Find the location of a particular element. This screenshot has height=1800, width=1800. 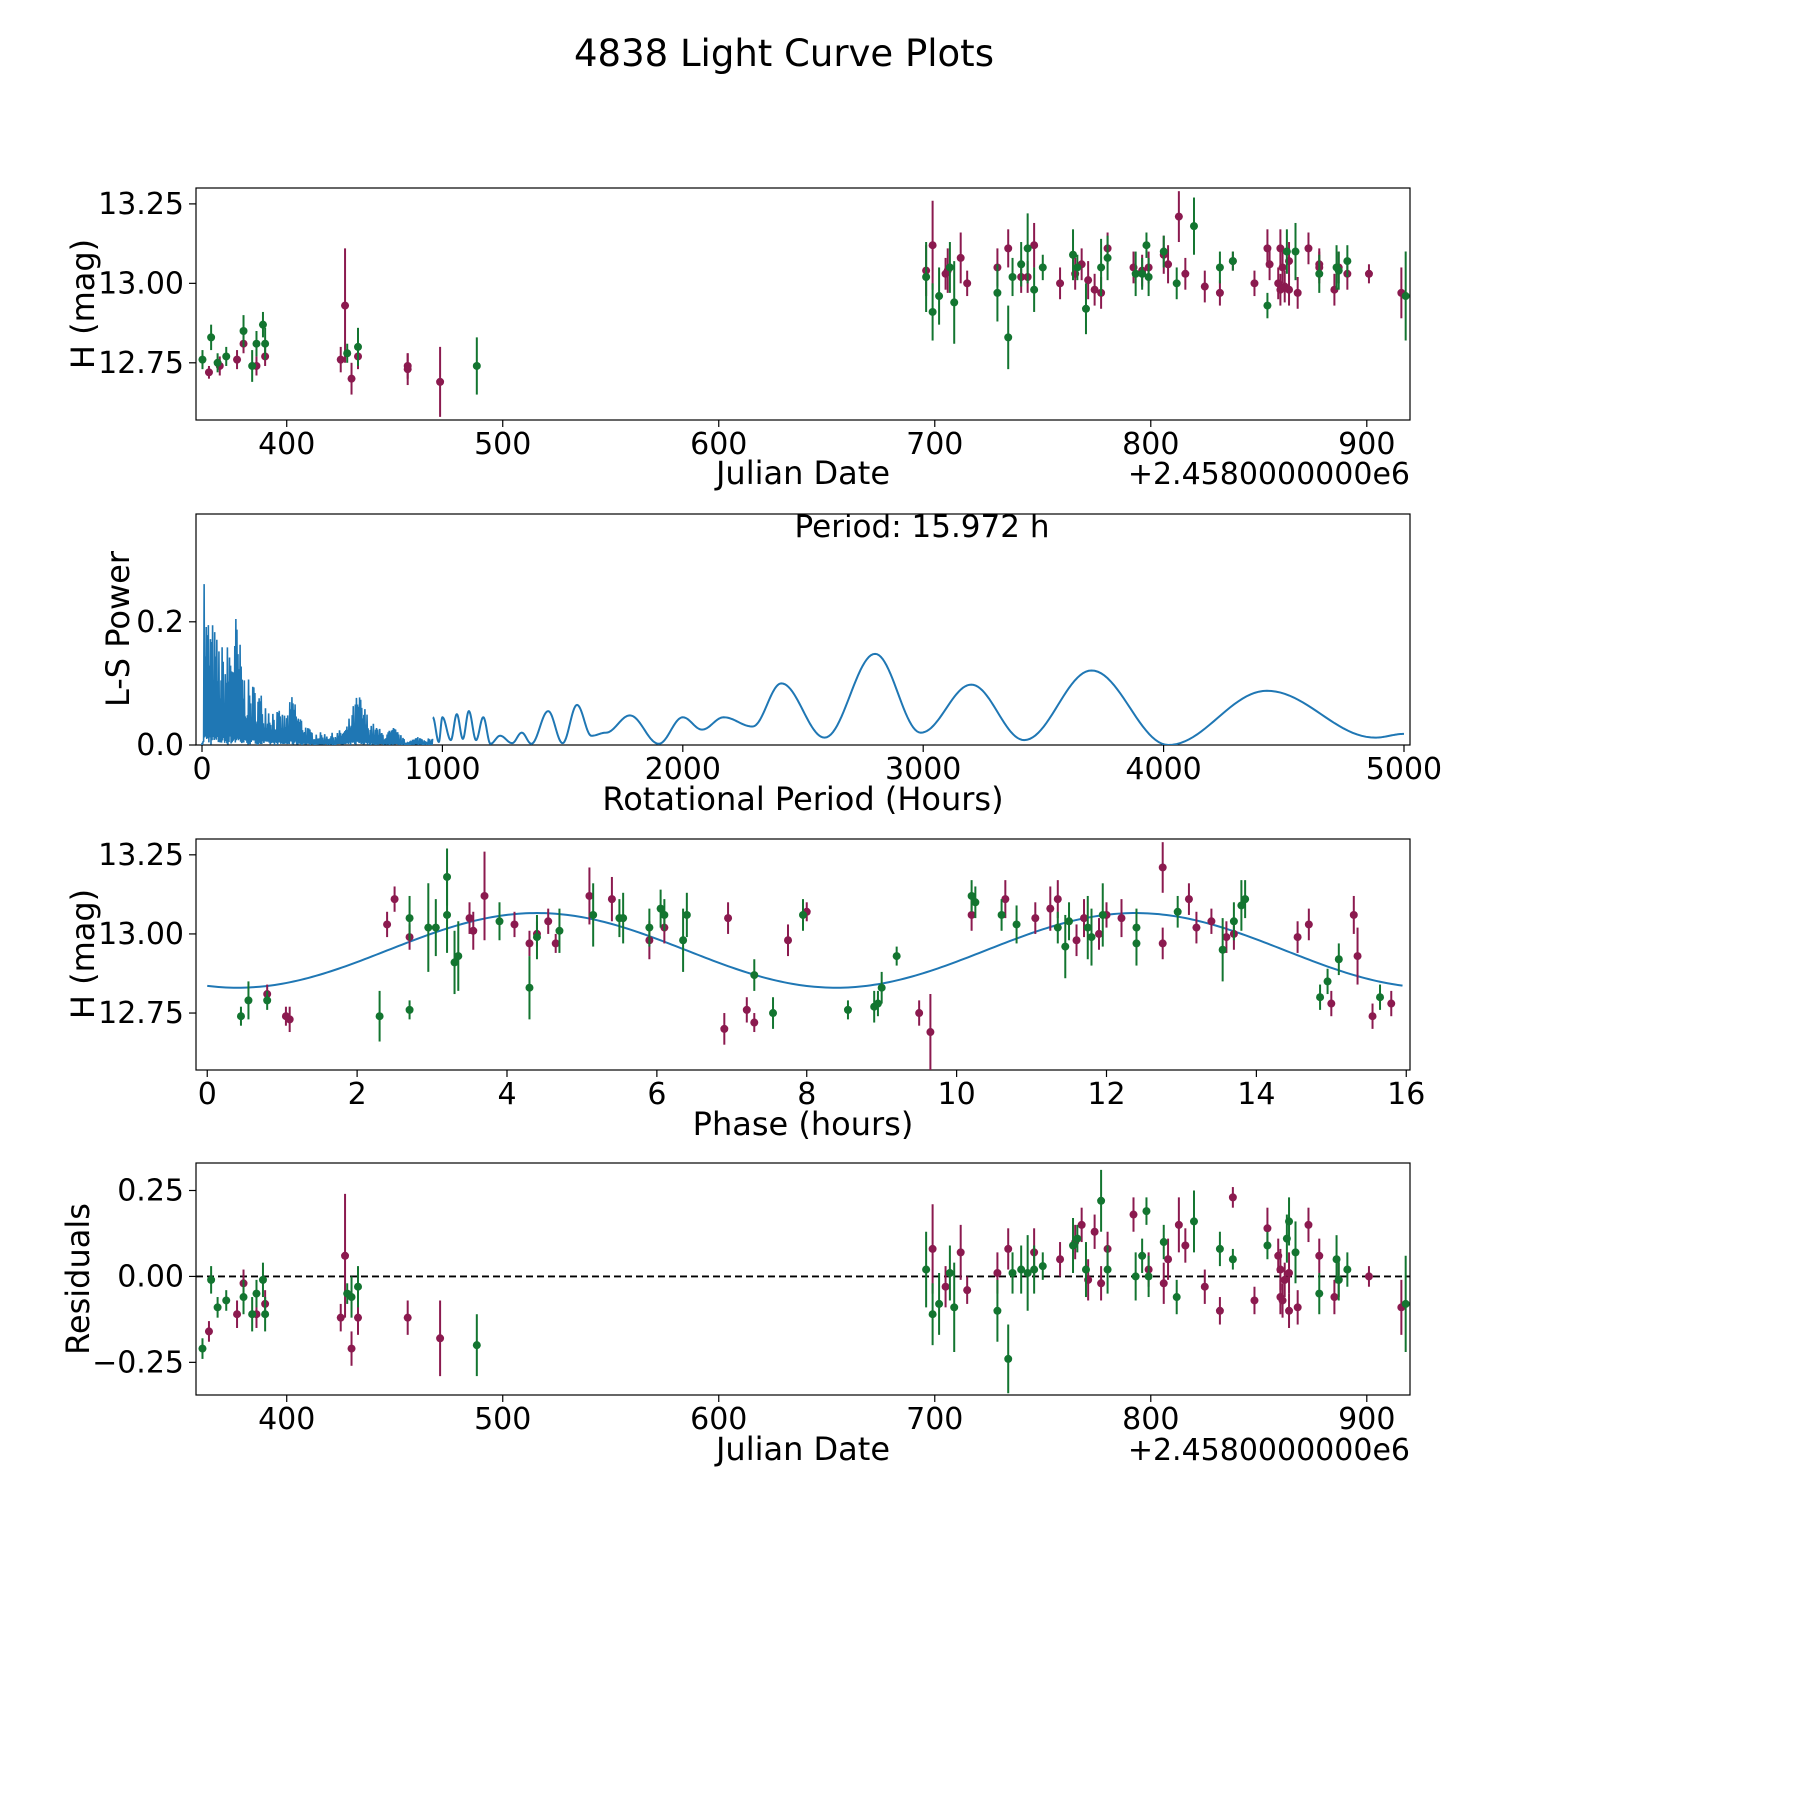

y-tick-label: 13.00 is located at coordinates (141, 934).